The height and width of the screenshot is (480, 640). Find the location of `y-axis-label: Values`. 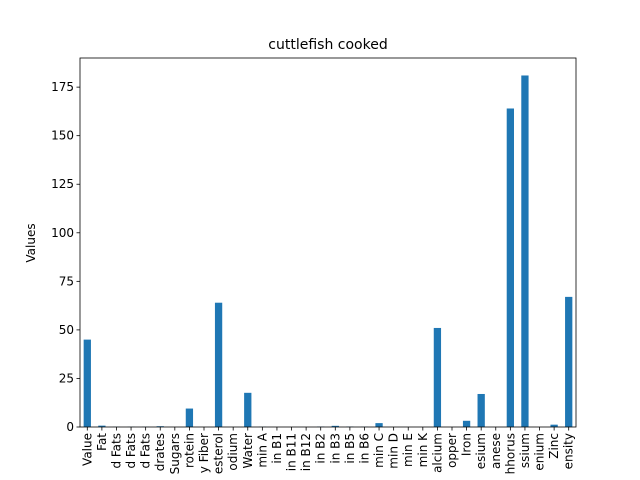

y-axis-label: Values is located at coordinates (31, 242).